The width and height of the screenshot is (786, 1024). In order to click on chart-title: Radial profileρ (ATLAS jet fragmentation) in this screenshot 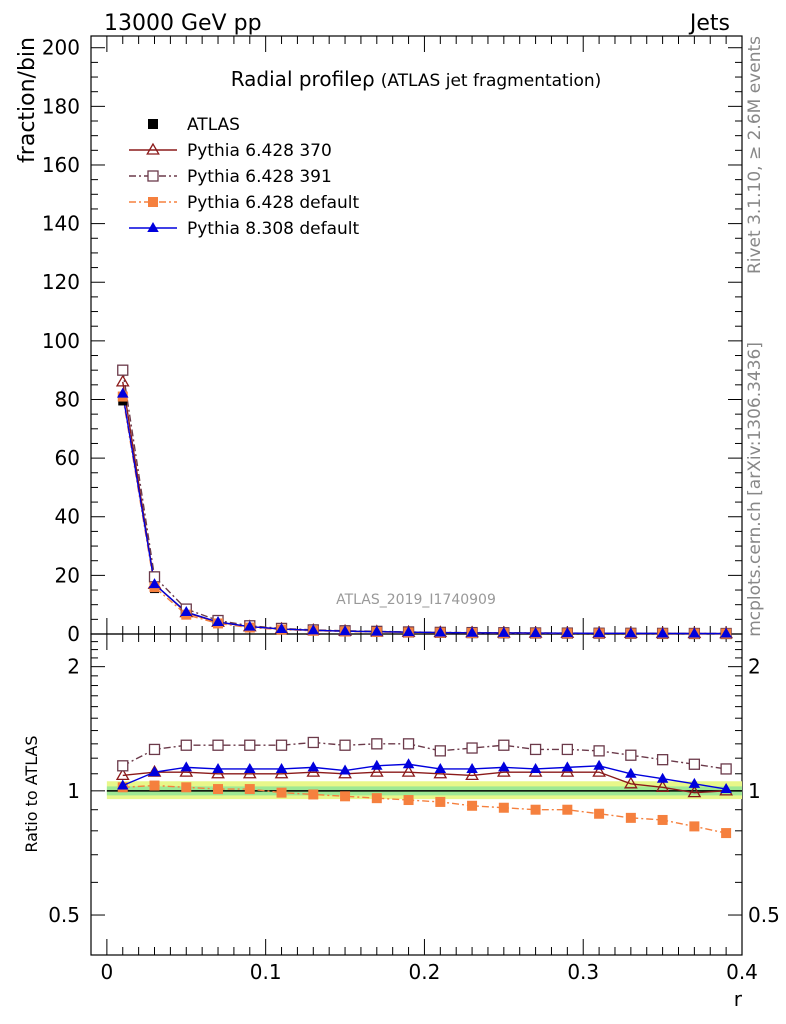, I will do `click(416, 79)`.